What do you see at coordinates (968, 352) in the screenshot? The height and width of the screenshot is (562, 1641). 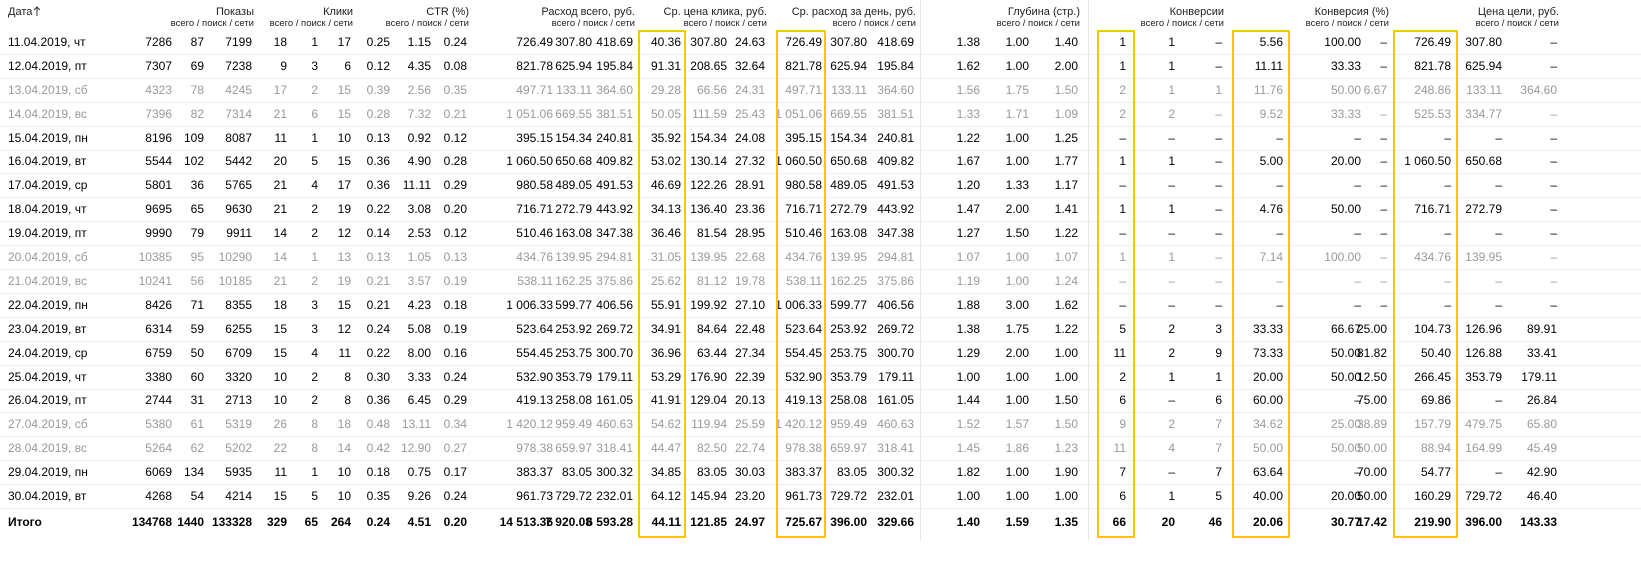 I see `table-cell: 1.29` at bounding box center [968, 352].